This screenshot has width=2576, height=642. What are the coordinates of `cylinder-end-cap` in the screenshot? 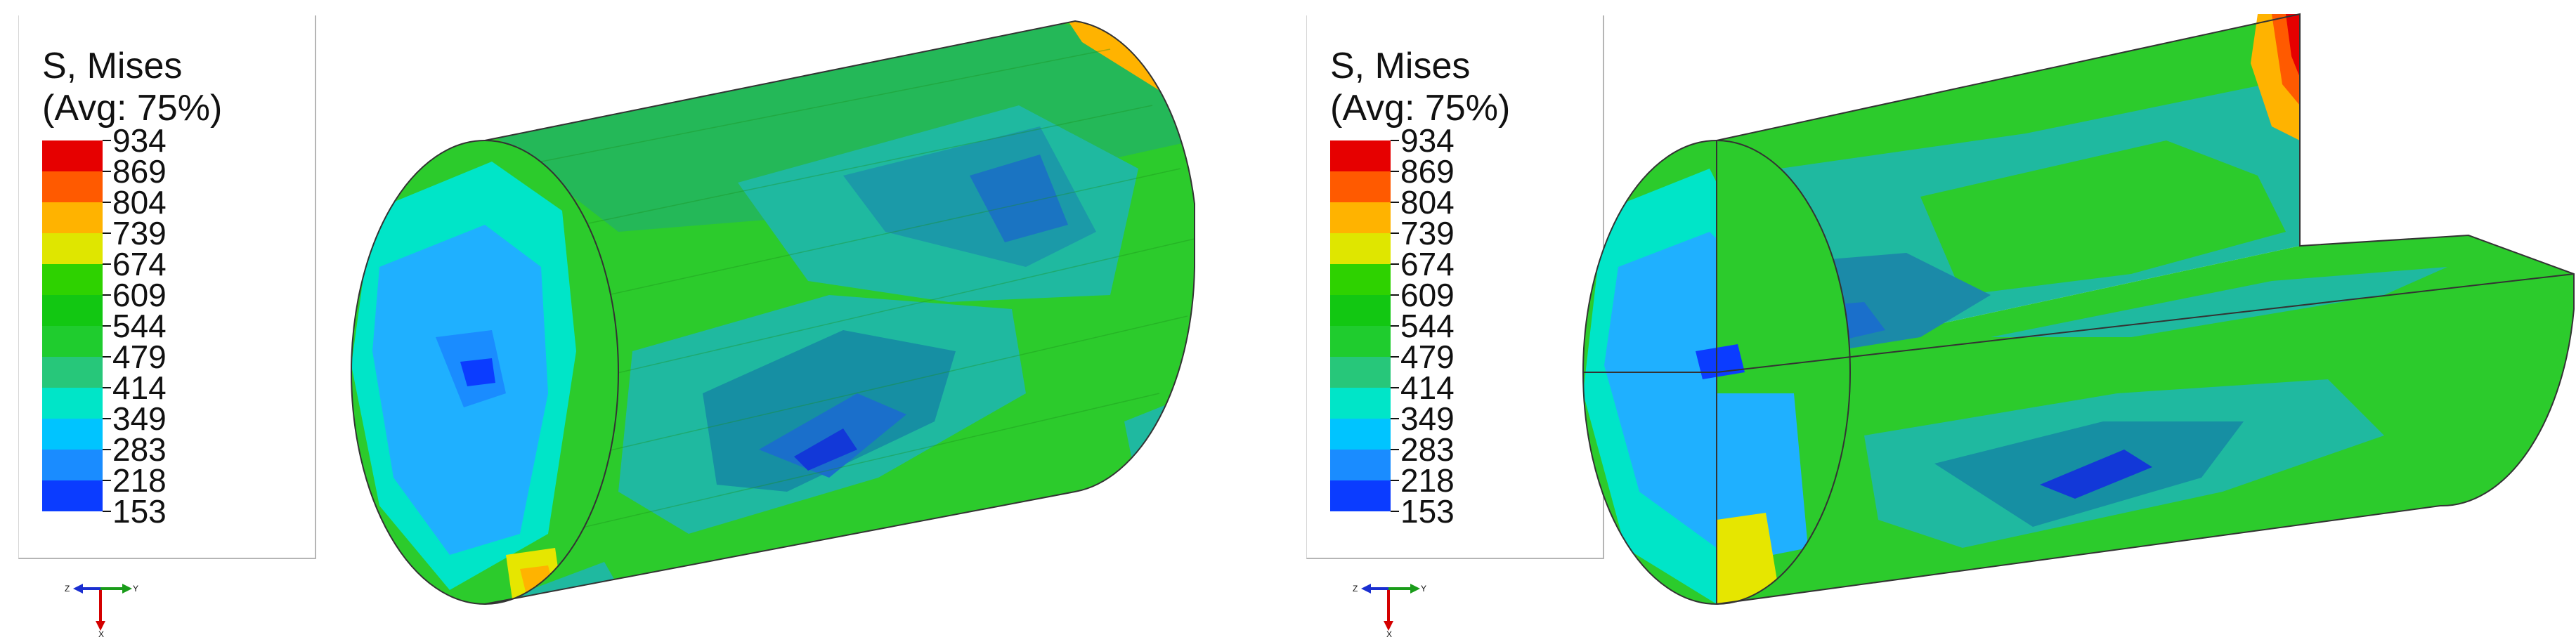 It's located at (484, 372).